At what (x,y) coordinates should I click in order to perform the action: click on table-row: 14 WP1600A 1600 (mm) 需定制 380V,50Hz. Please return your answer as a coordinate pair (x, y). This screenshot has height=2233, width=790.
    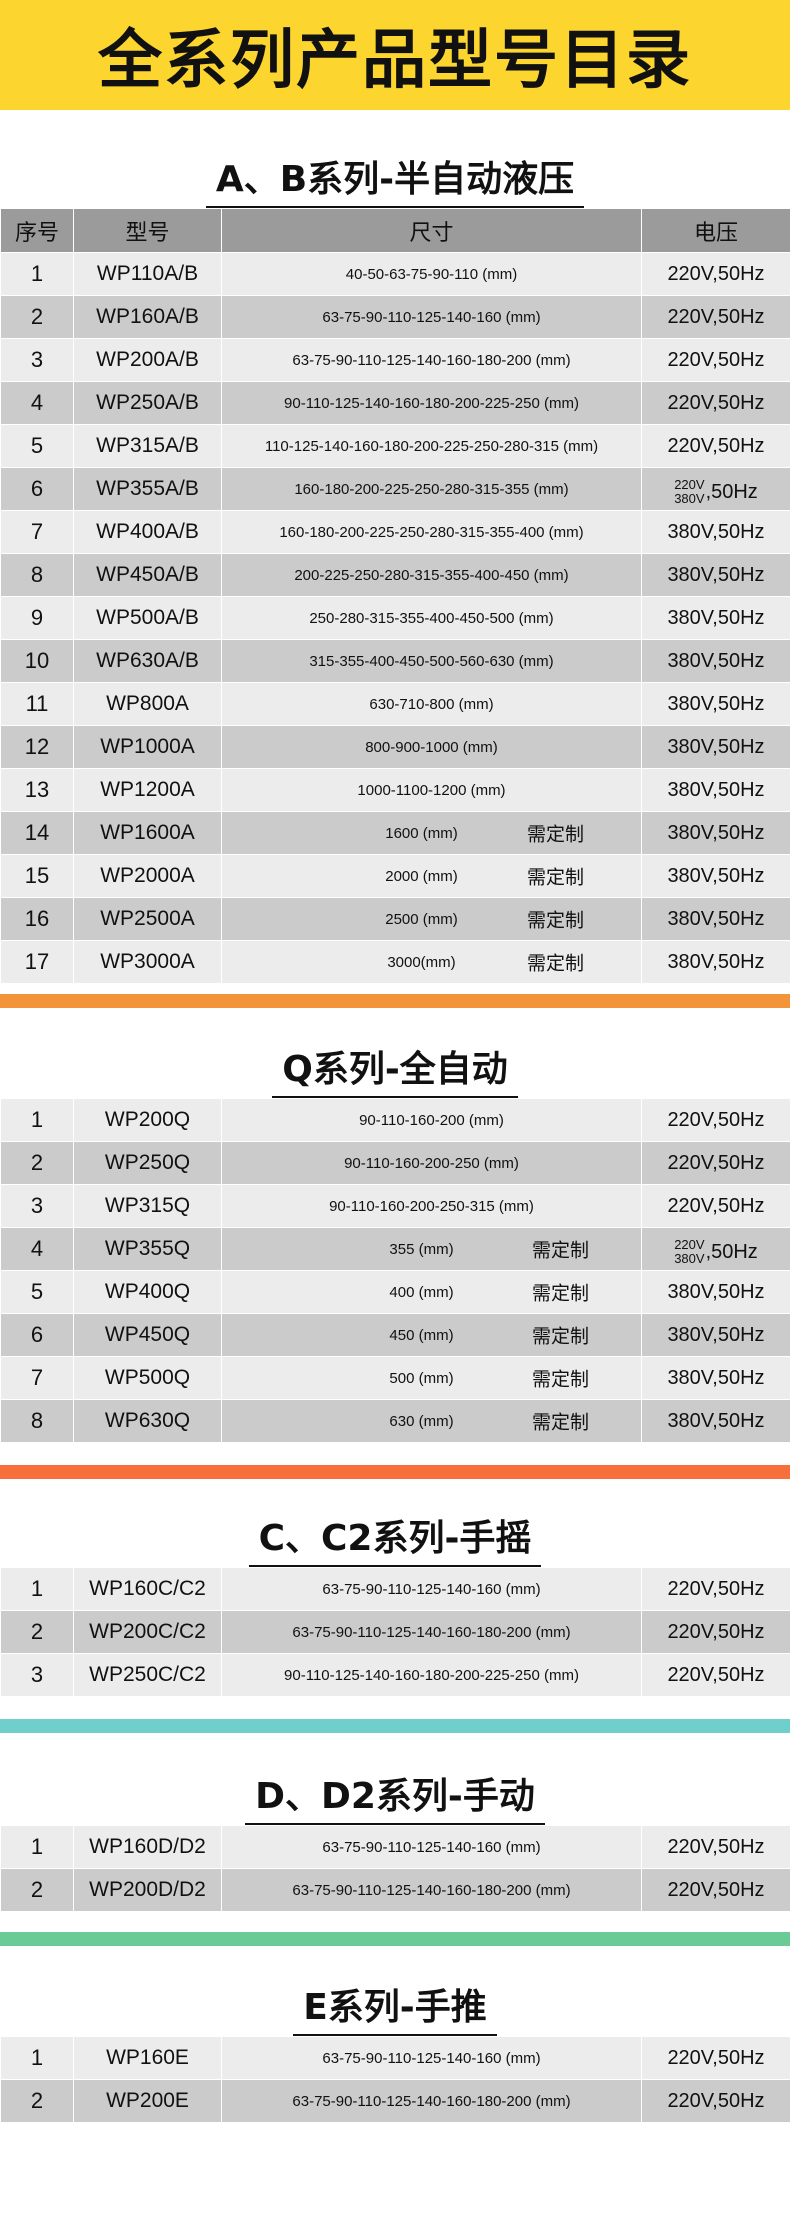
    Looking at the image, I should click on (395, 833).